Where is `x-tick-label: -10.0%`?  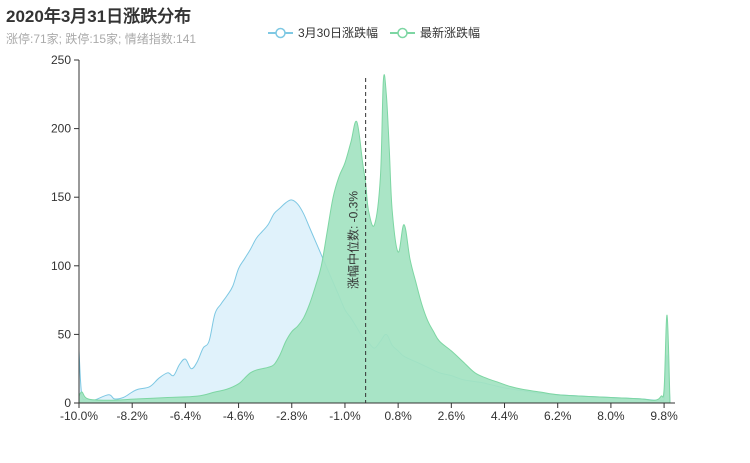
x-tick-label: -10.0% is located at coordinates (79, 416).